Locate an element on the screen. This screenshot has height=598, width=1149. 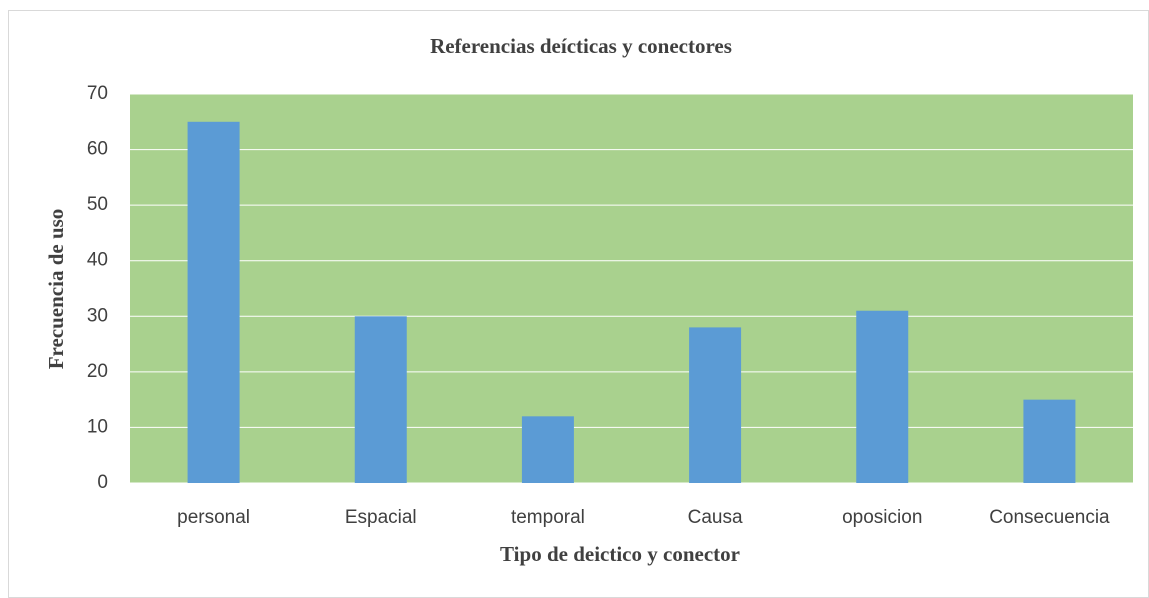
x-tick-label: Consecuencia is located at coordinates (1049, 517).